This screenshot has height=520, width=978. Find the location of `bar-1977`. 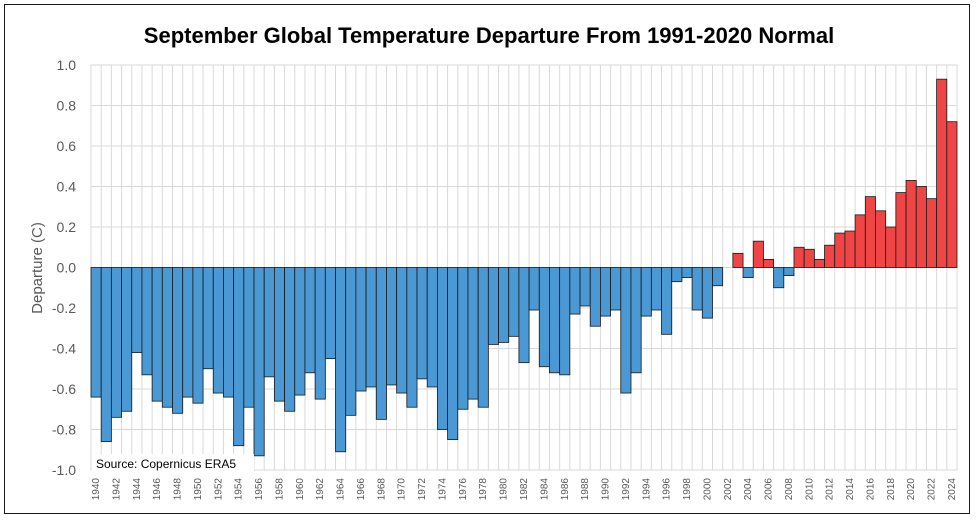

bar-1977 is located at coordinates (473, 333).